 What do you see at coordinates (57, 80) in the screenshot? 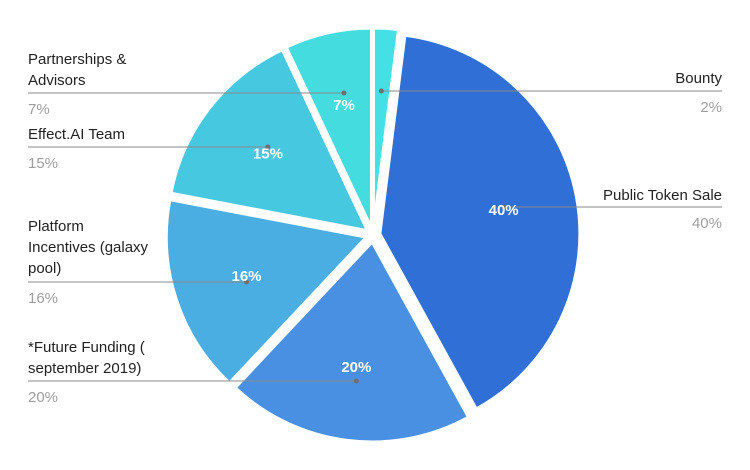
I see `legend-label-partnerships-advisors: Advisors` at bounding box center [57, 80].